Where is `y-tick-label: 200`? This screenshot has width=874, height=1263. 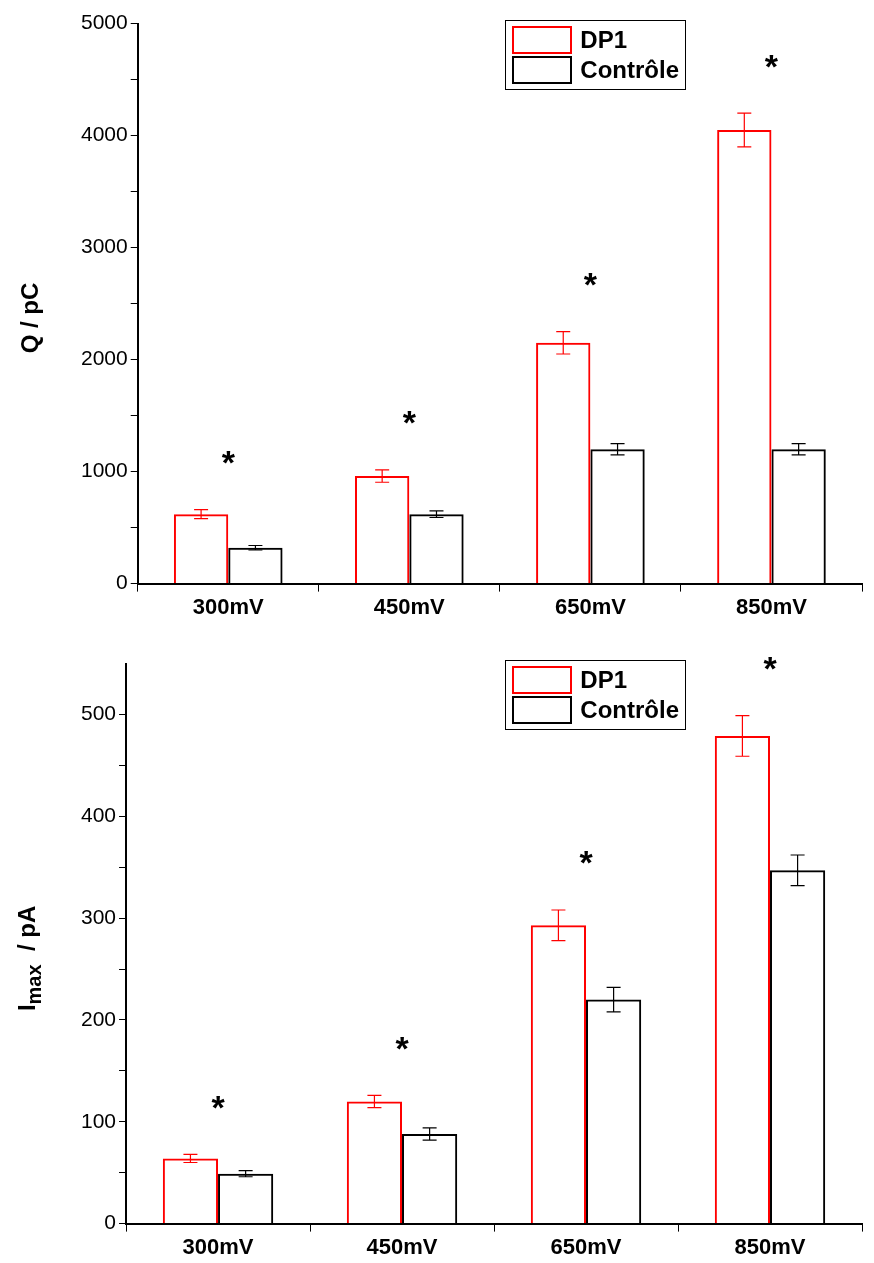
y-tick-label: 200 is located at coordinates (98, 1018).